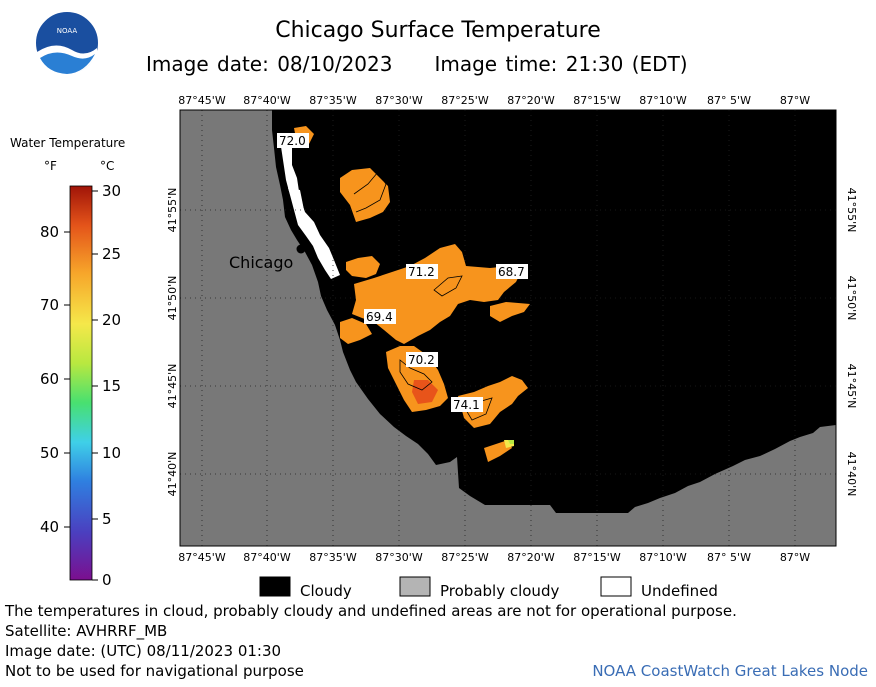 This screenshot has height=687, width=876. I want to click on legend-probably-cloudy-label: Probably cloudy, so click(499, 591).